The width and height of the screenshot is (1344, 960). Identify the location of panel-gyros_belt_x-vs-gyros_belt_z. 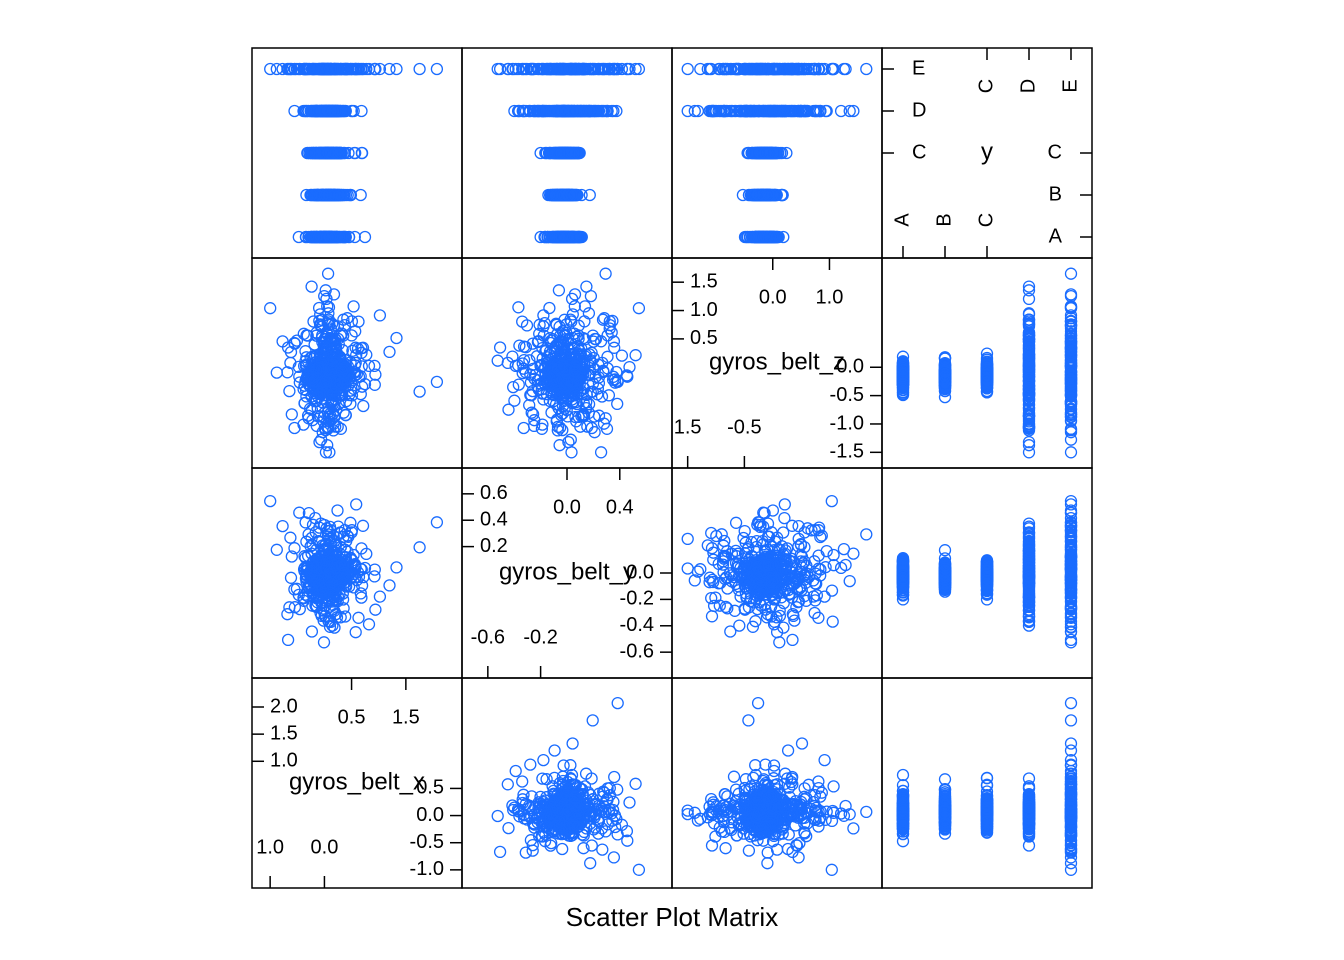
(354, 363).